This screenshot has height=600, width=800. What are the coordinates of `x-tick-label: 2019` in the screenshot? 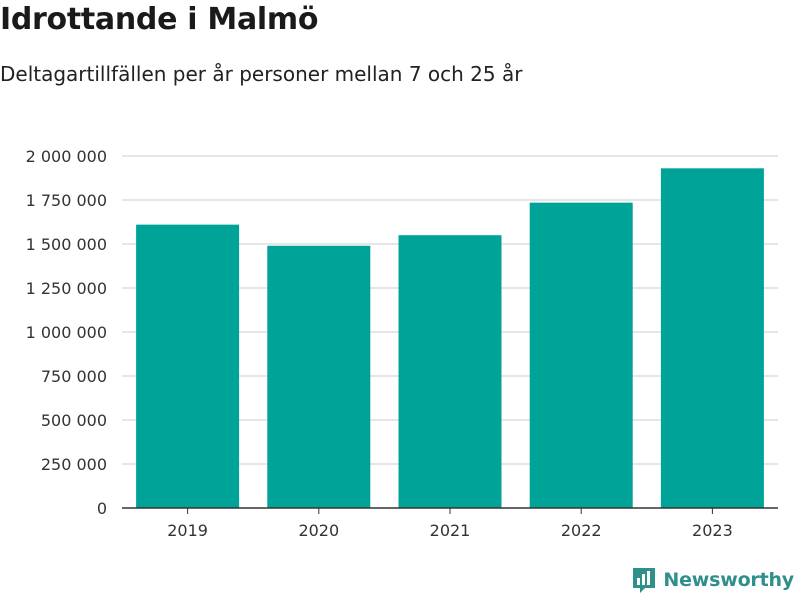 It's located at (187, 530).